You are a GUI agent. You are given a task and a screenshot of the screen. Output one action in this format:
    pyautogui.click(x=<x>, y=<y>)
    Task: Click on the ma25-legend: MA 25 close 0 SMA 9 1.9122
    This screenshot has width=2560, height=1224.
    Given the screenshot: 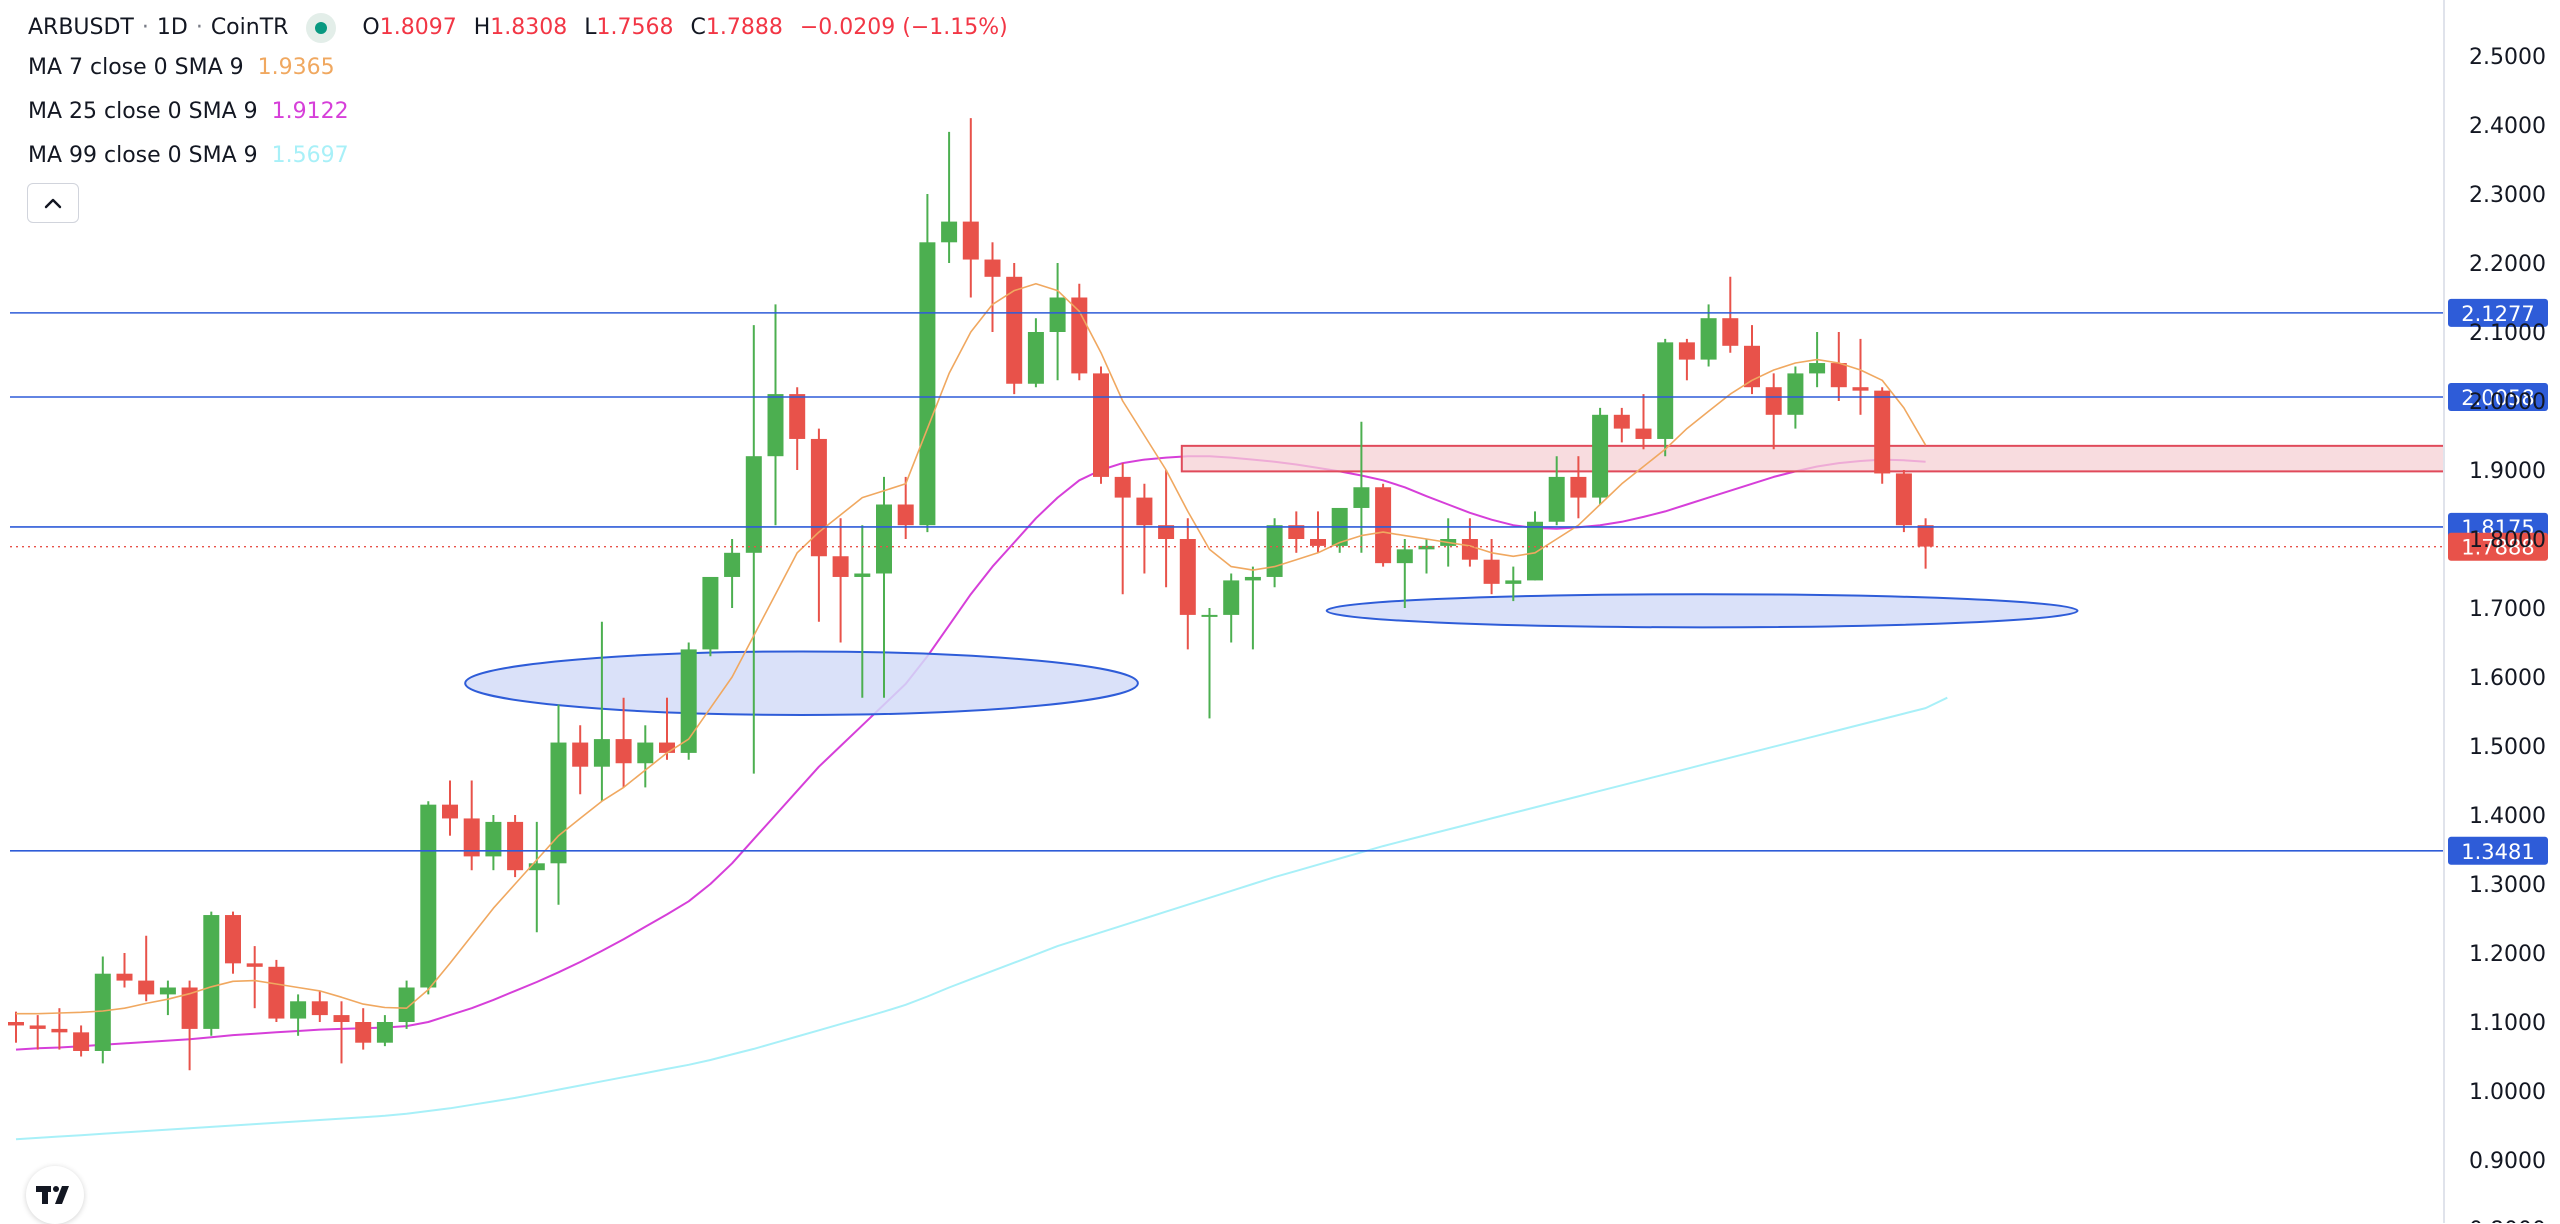 What is the action you would take?
    pyautogui.click(x=518, y=112)
    